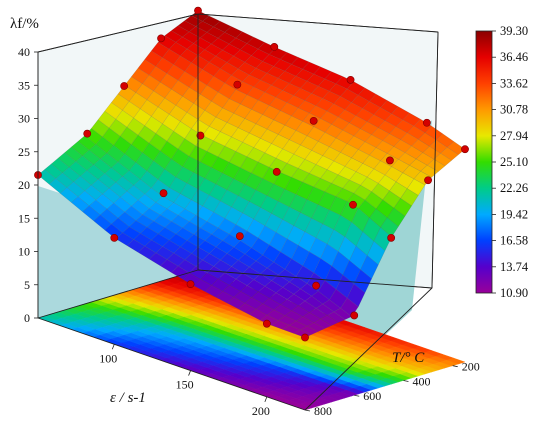 This screenshot has width=550, height=425. What do you see at coordinates (27, 285) in the screenshot?
I see `z-tick-label: 5` at bounding box center [27, 285].